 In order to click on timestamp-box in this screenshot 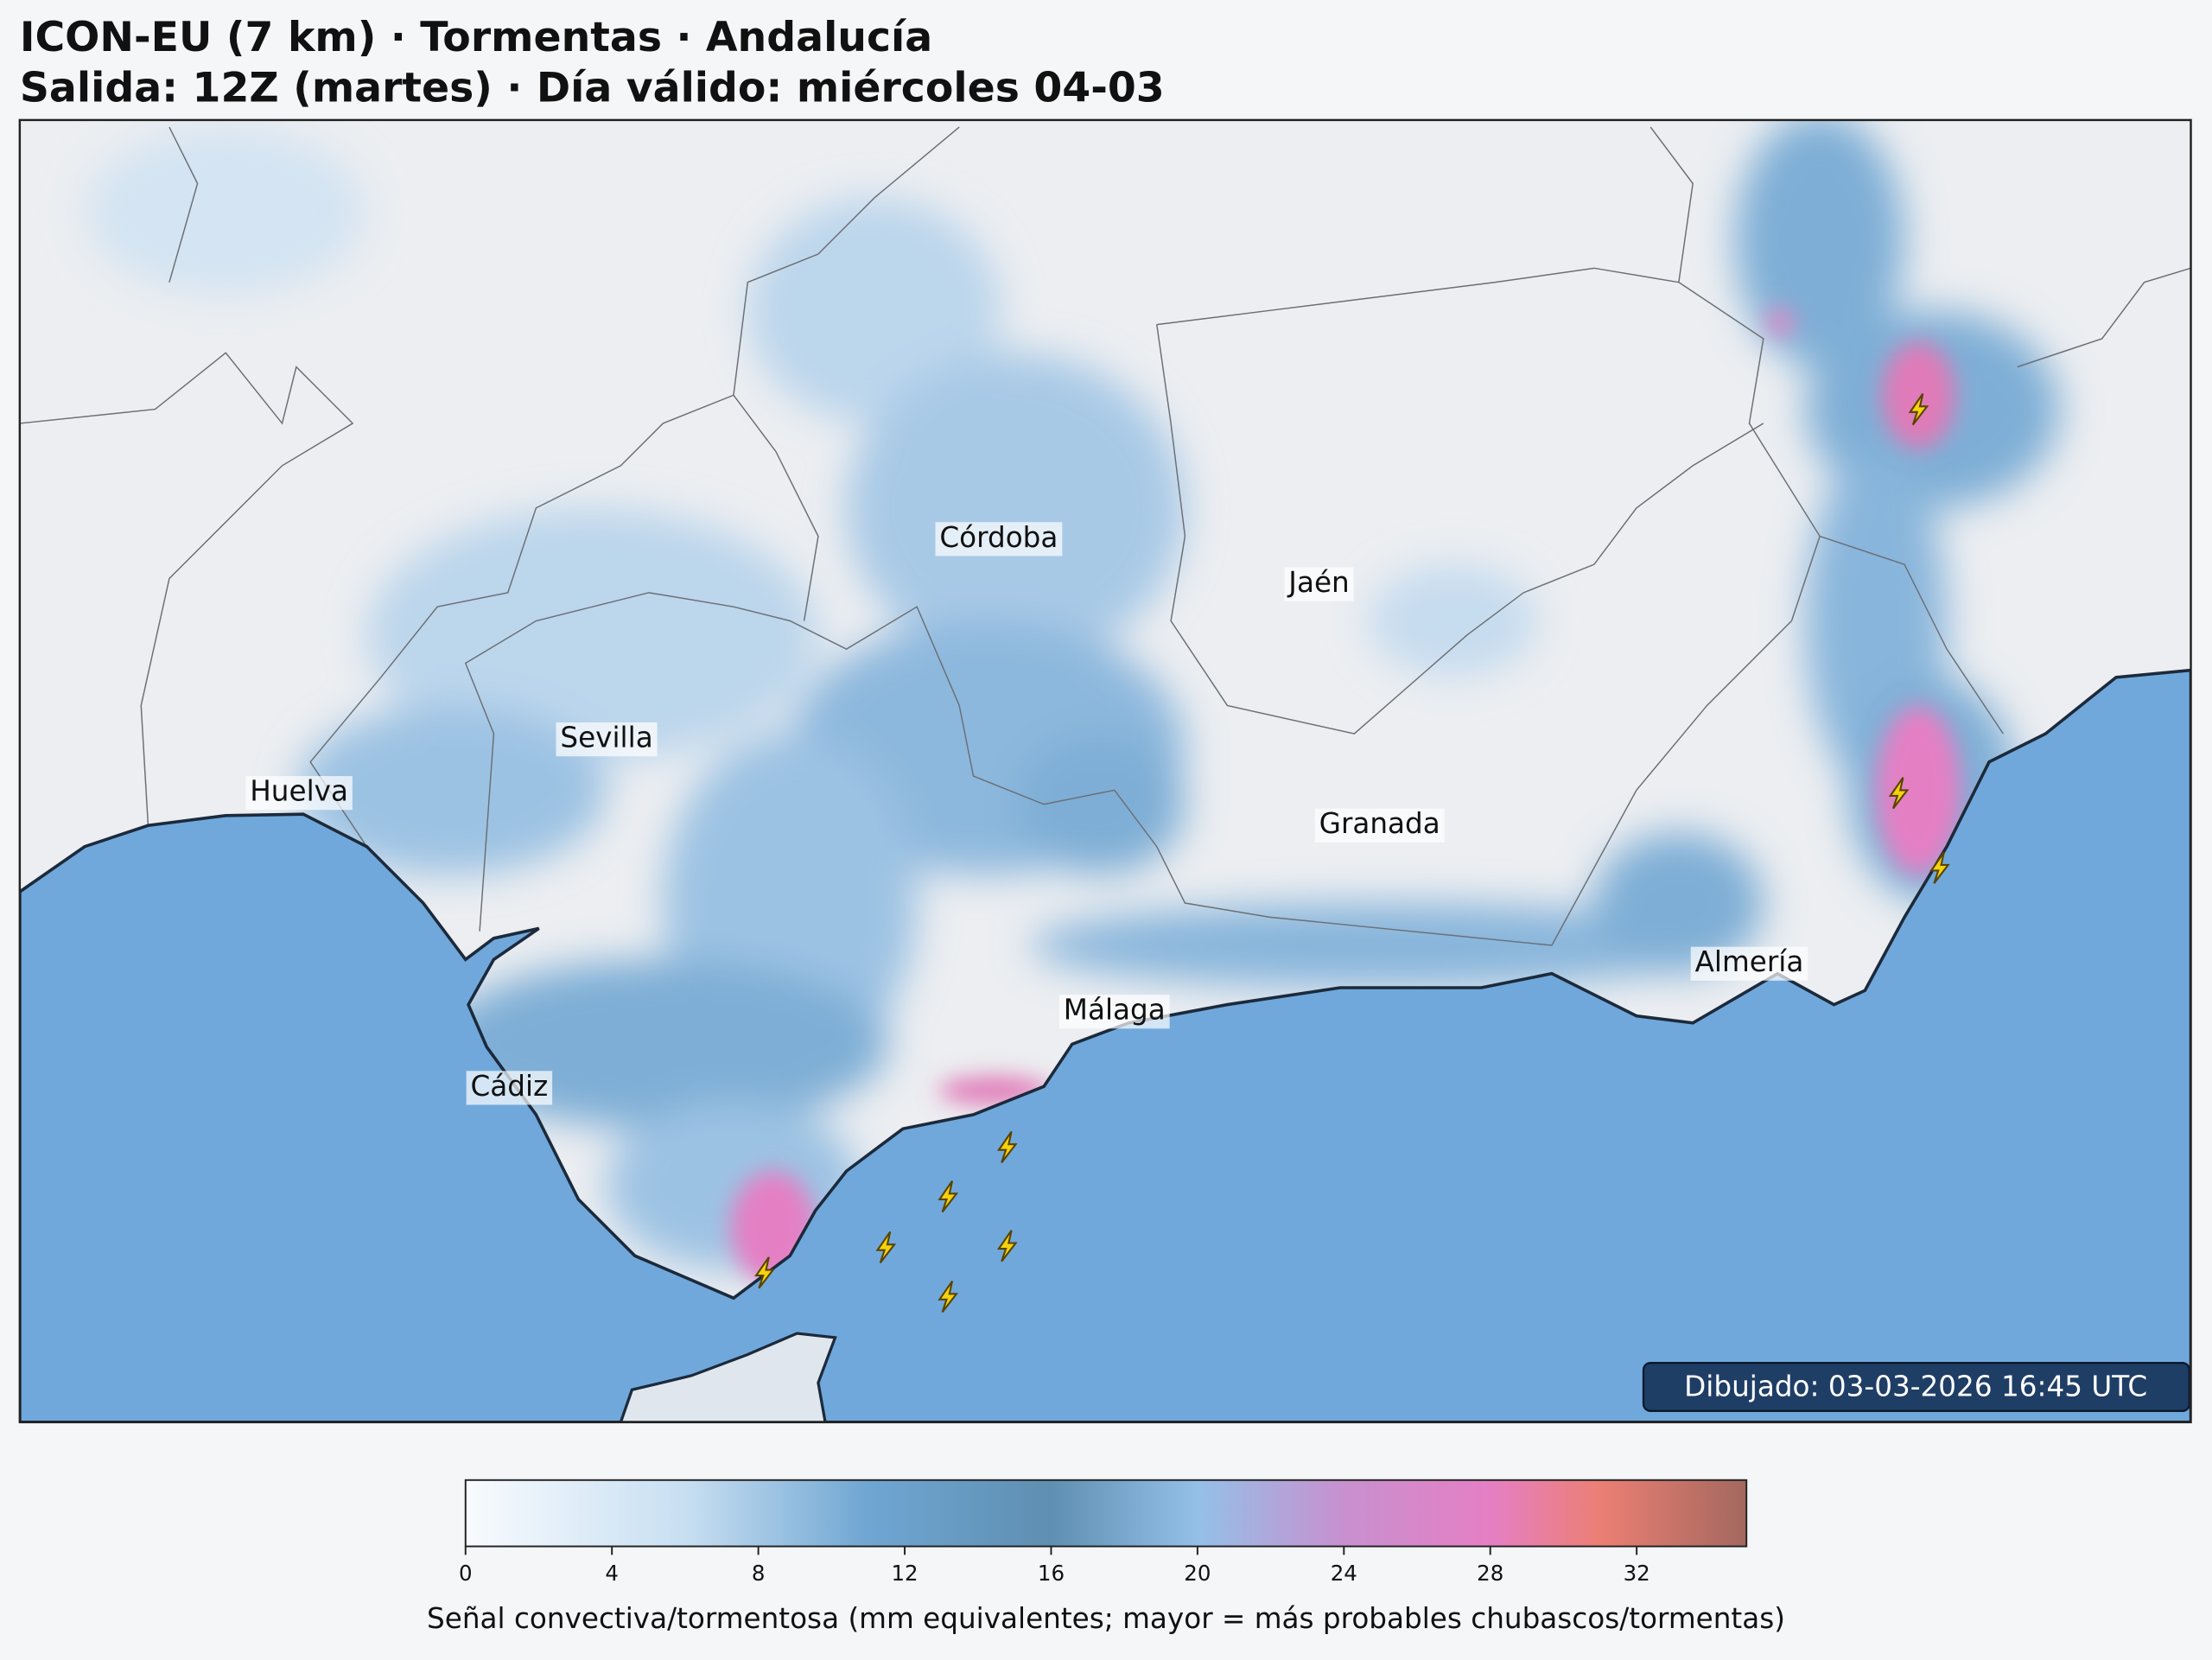, I will do `click(1916, 1387)`.